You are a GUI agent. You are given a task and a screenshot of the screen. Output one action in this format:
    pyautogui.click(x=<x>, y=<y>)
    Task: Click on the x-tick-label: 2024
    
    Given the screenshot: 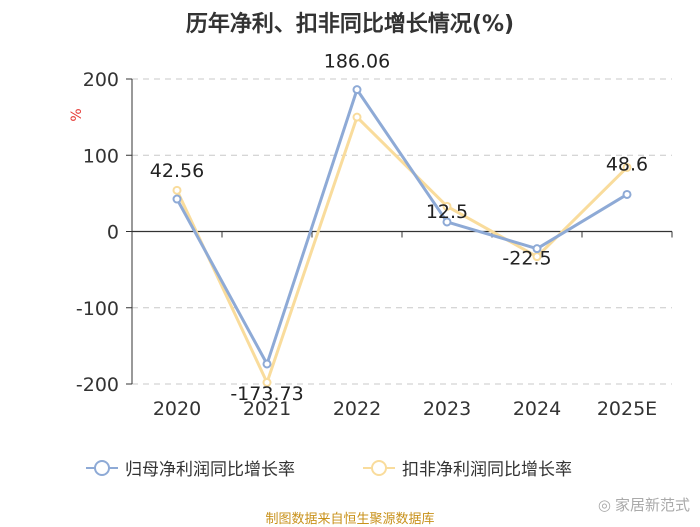 What is the action you would take?
    pyautogui.click(x=537, y=409)
    